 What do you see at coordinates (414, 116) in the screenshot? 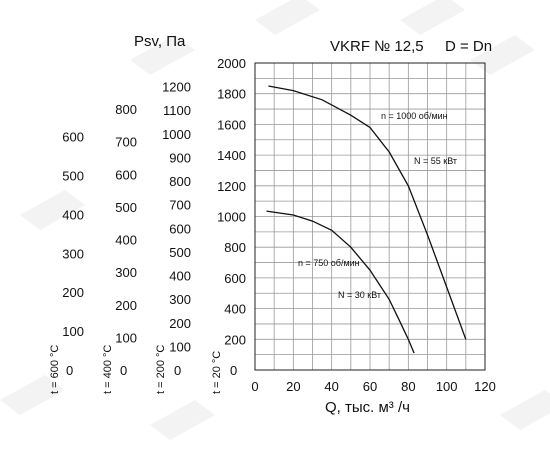
I see `series-speed-label: n = 1000 об/мин` at bounding box center [414, 116].